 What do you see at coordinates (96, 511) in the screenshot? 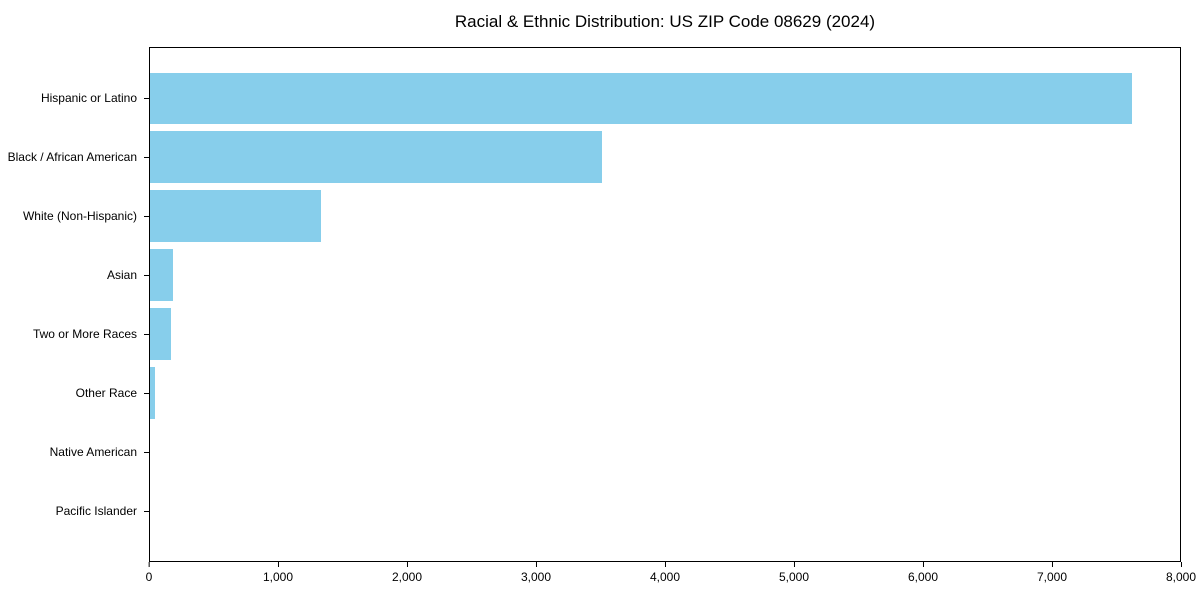
I see `y-category-label: Pacific Islander` at bounding box center [96, 511].